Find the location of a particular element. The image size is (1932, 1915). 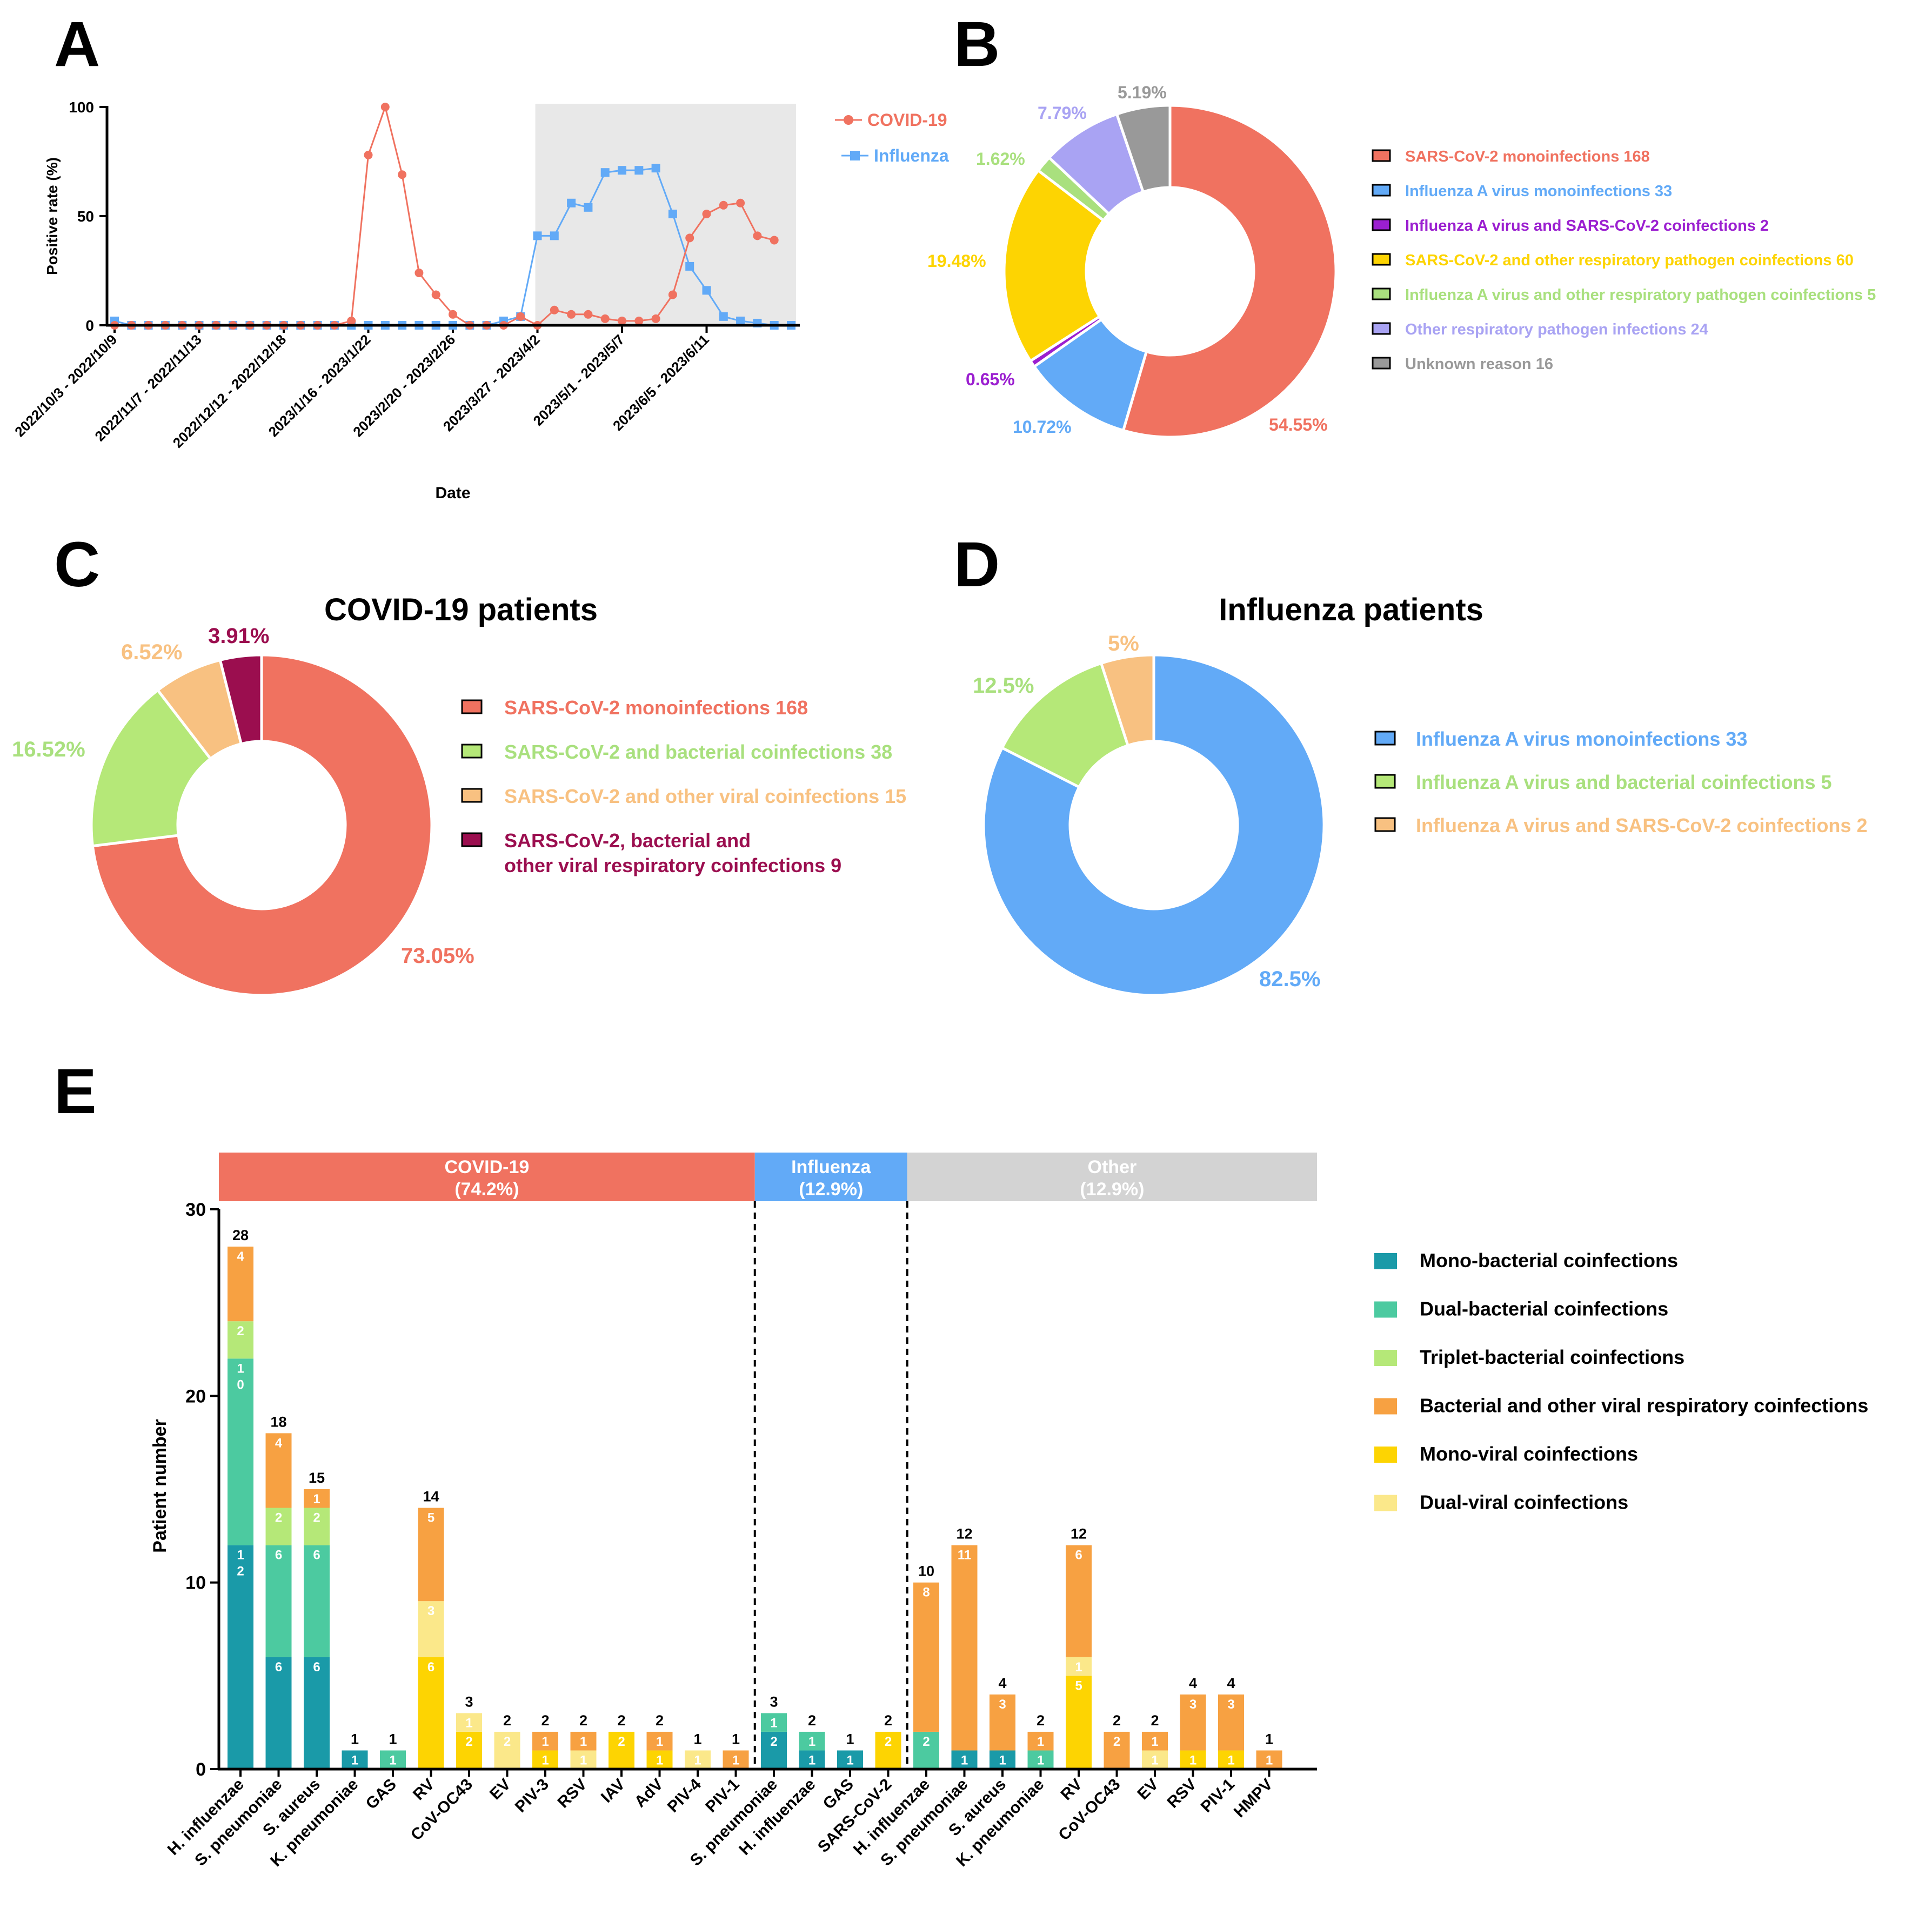

b-legend-label-6: Unknown reason 16 is located at coordinates (1479, 365).